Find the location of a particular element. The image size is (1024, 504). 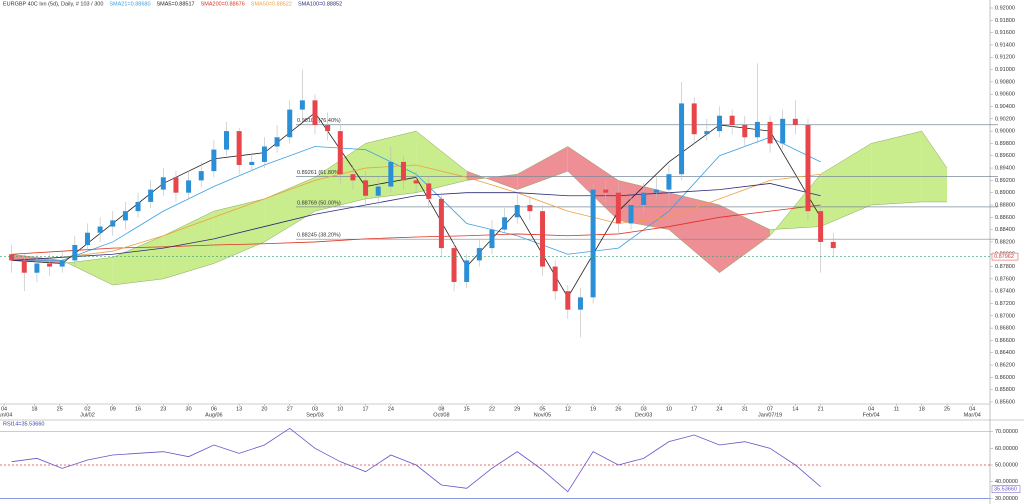

y-tick-label: 0.86400 is located at coordinates (1005, 353).